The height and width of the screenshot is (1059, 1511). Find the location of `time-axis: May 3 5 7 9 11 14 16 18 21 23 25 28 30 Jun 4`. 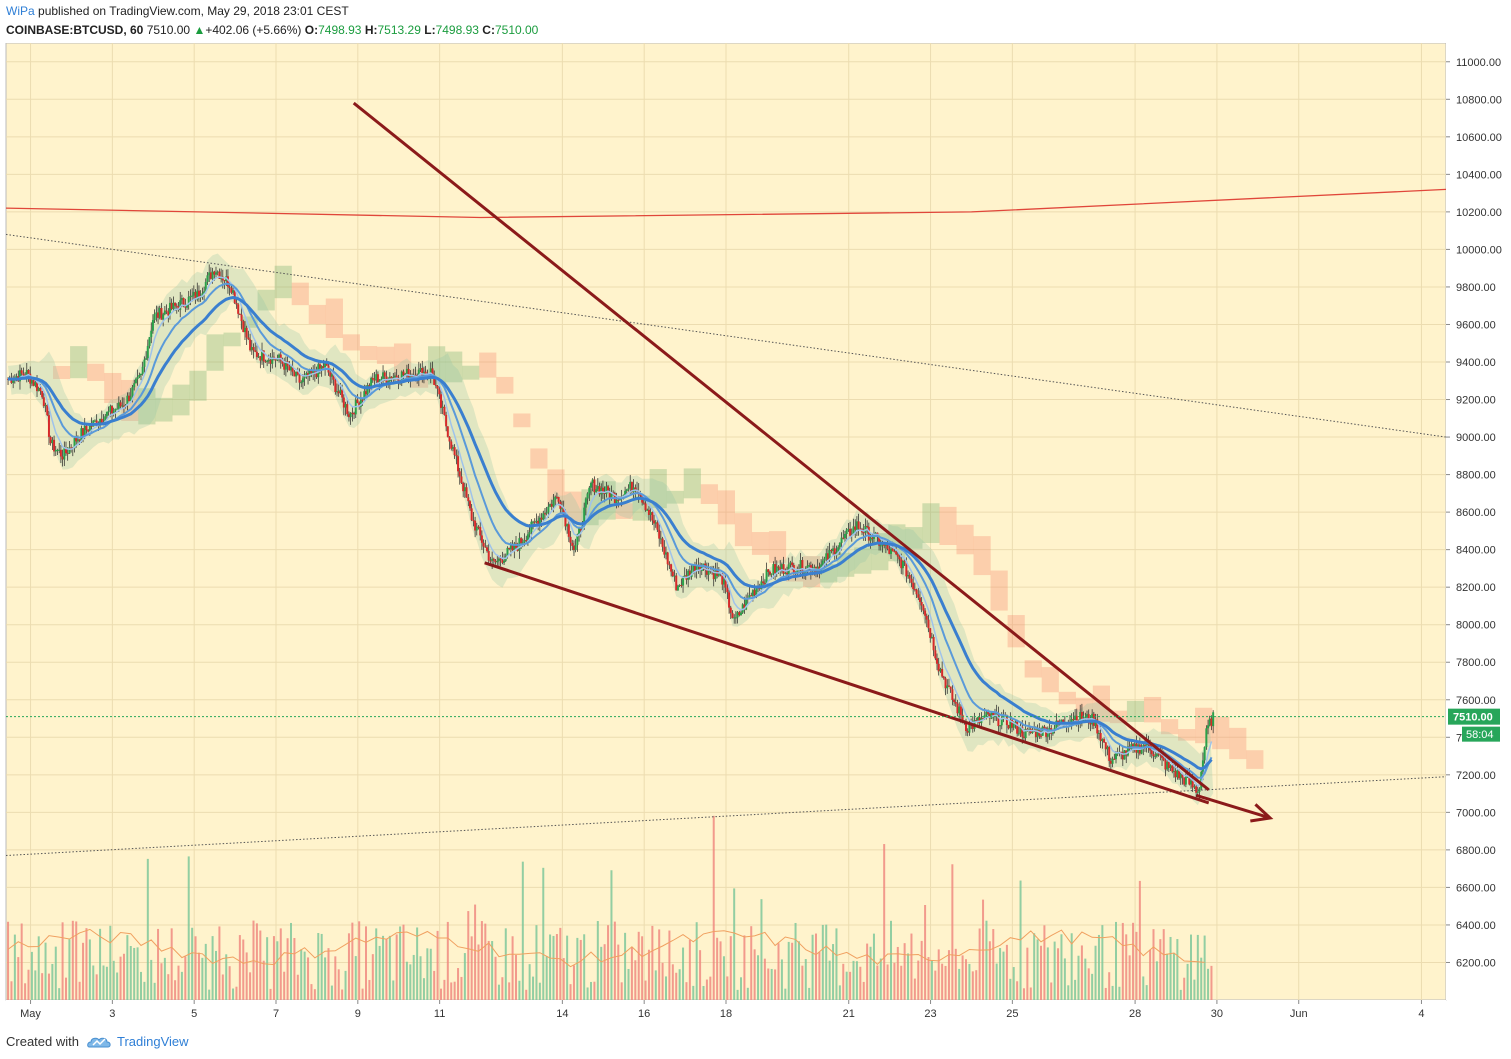

time-axis: May 3 5 7 9 11 14 16 18 21 23 25 28 30 Jun 4 is located at coordinates (726, 1013).